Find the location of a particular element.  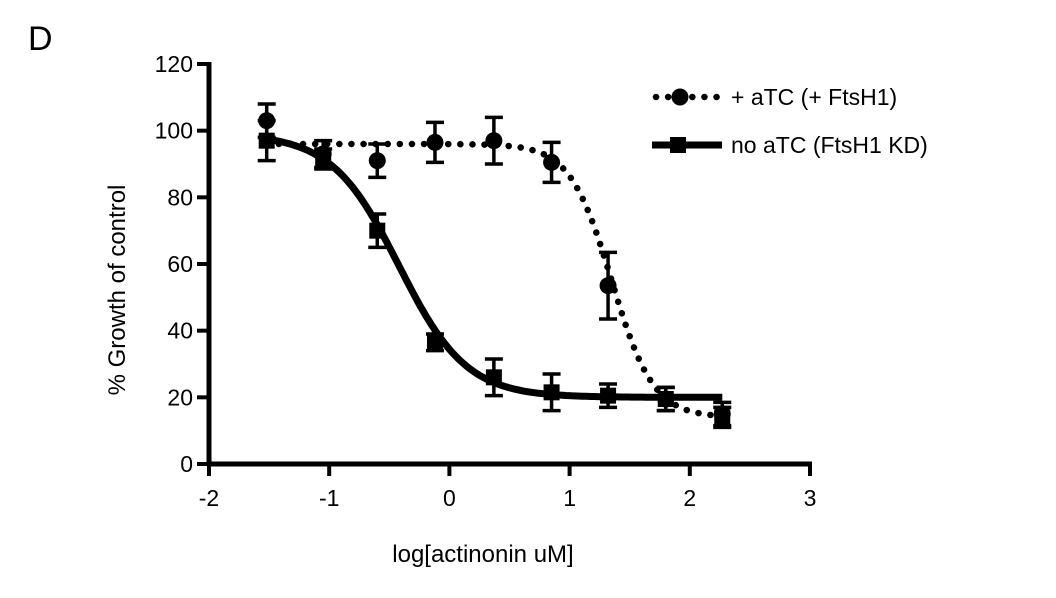

x-axis-label: log[actinonin uM] is located at coordinates (482, 554).